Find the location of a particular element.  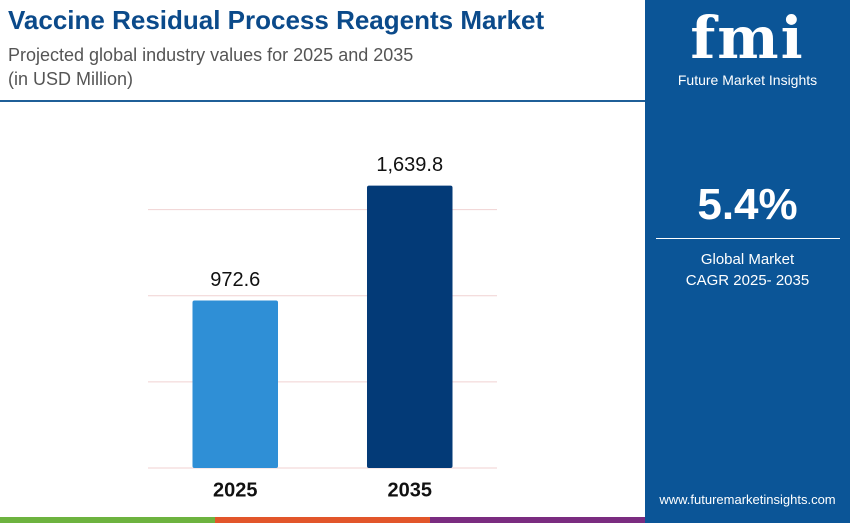

chart-title: Vaccine Residual Process Reagents Market is located at coordinates (276, 20).